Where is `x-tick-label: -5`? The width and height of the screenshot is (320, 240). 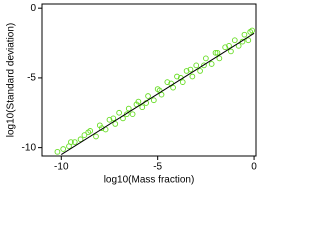
x-tick-label: -5 is located at coordinates (157, 167).